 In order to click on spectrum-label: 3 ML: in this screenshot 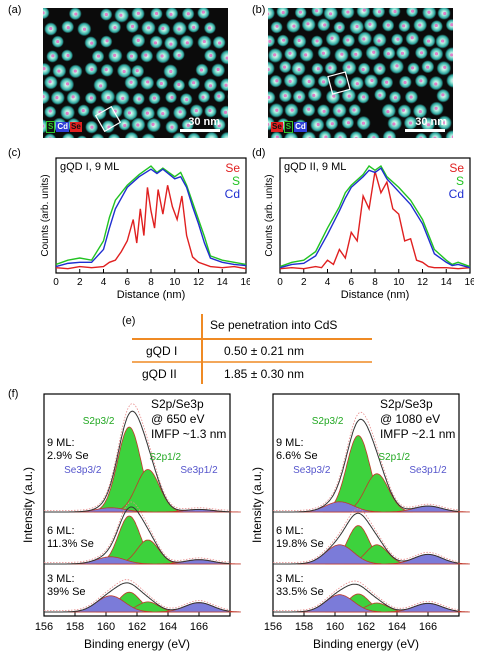, I will do `click(290, 579)`.